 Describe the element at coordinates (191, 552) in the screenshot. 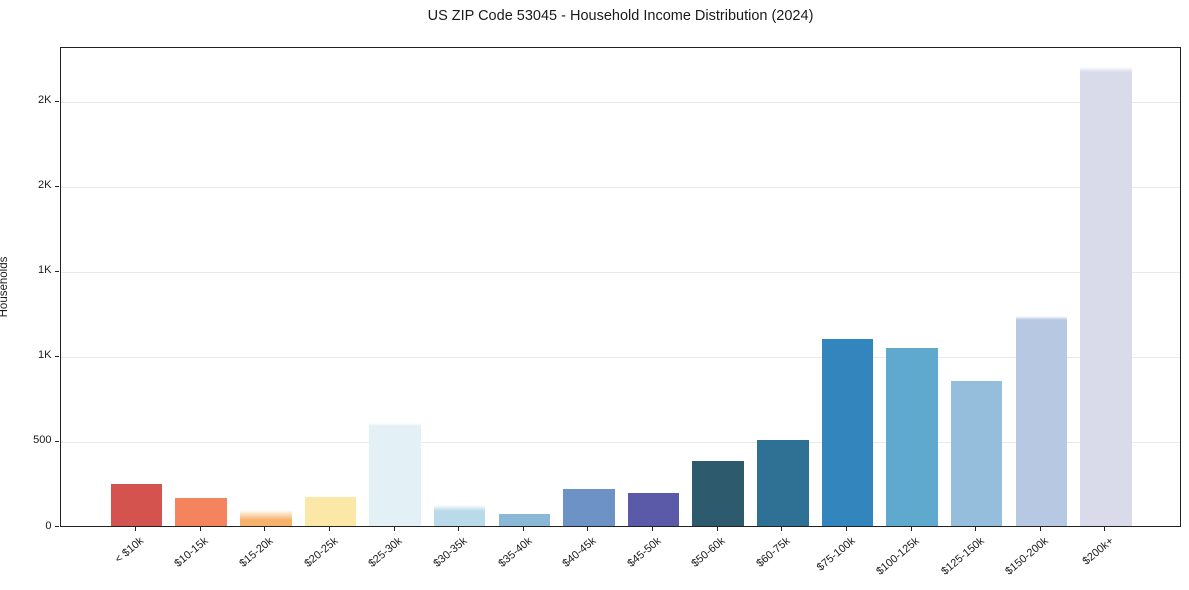

I see `x-tick-label: $10-15k` at that location.